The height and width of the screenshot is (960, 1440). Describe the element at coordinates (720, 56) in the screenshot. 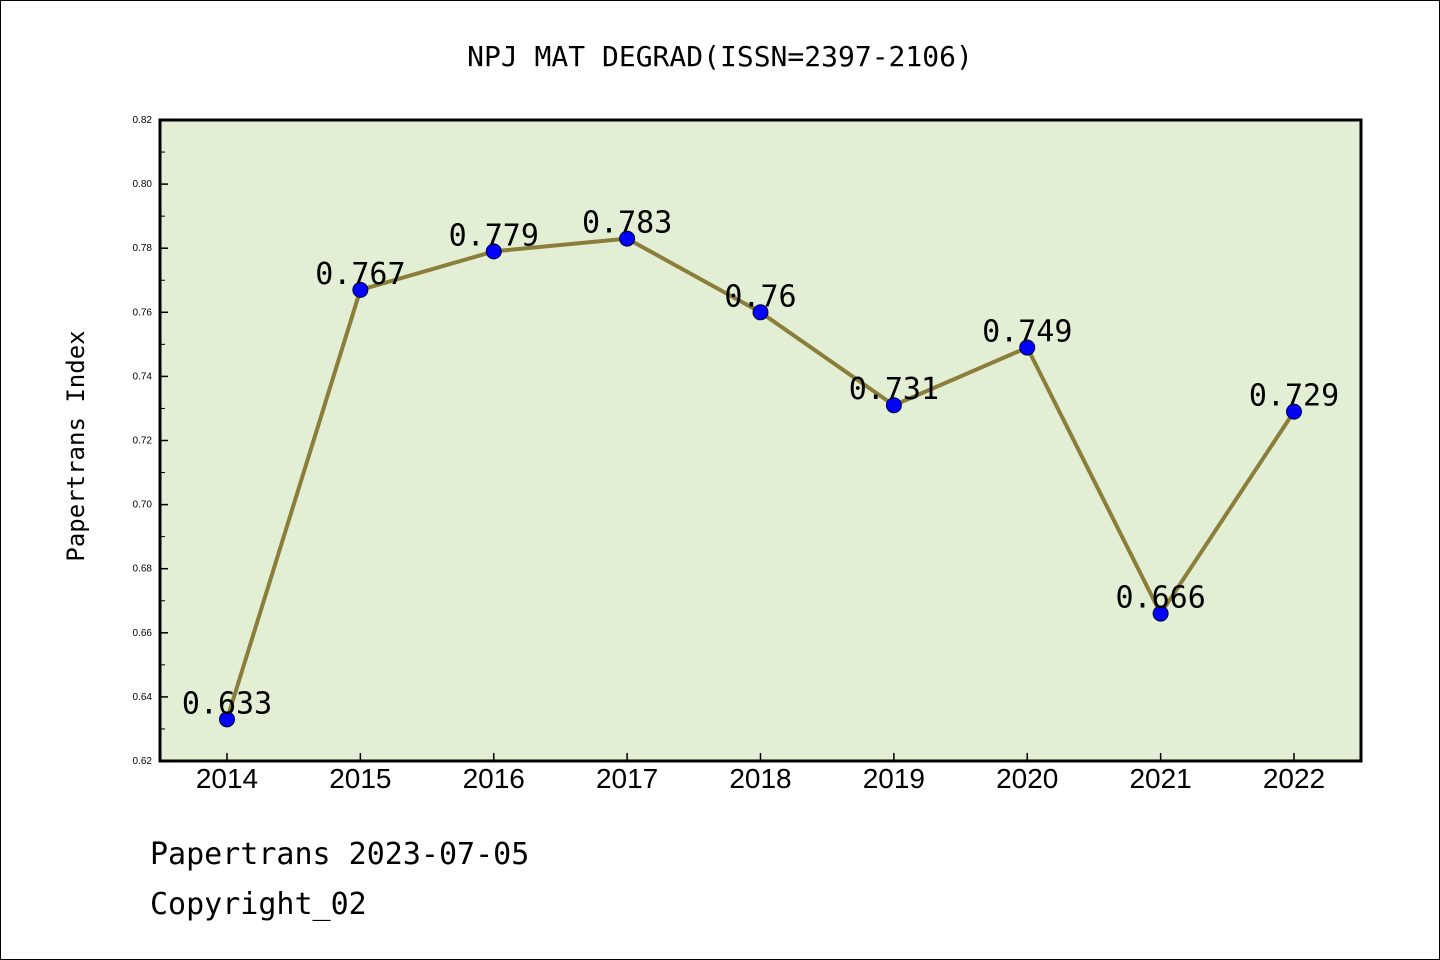

I see `chart-title: NPJ MAT DEGRAD(ISSN=2397-2106)` at that location.